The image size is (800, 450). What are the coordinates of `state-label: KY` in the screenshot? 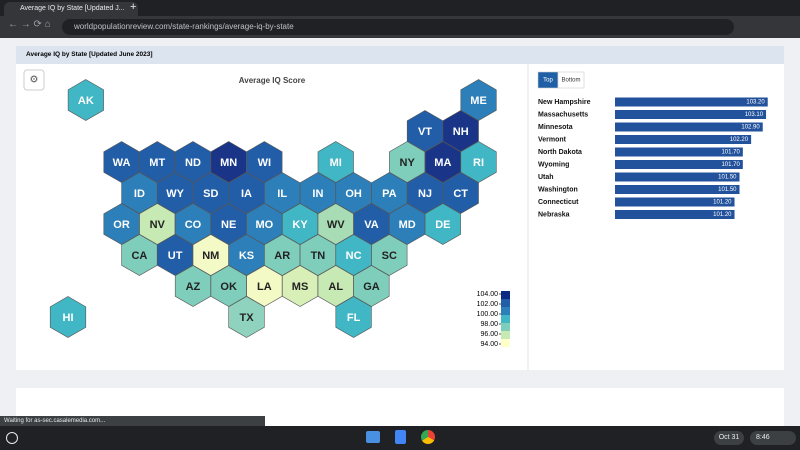 It's located at (300, 225).